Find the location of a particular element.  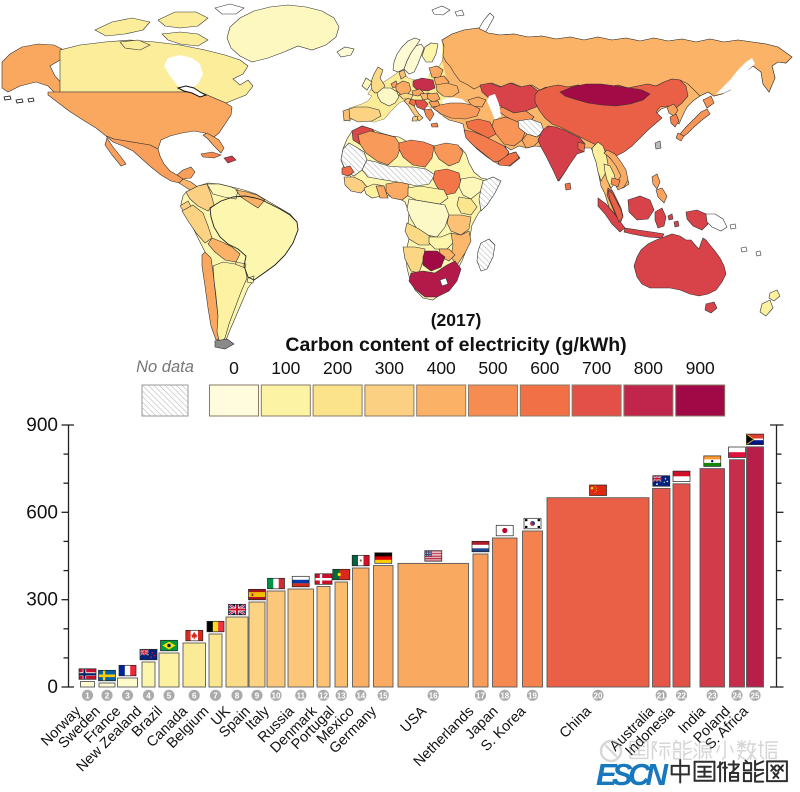

svg-text: 100 is located at coordinates (285, 368).